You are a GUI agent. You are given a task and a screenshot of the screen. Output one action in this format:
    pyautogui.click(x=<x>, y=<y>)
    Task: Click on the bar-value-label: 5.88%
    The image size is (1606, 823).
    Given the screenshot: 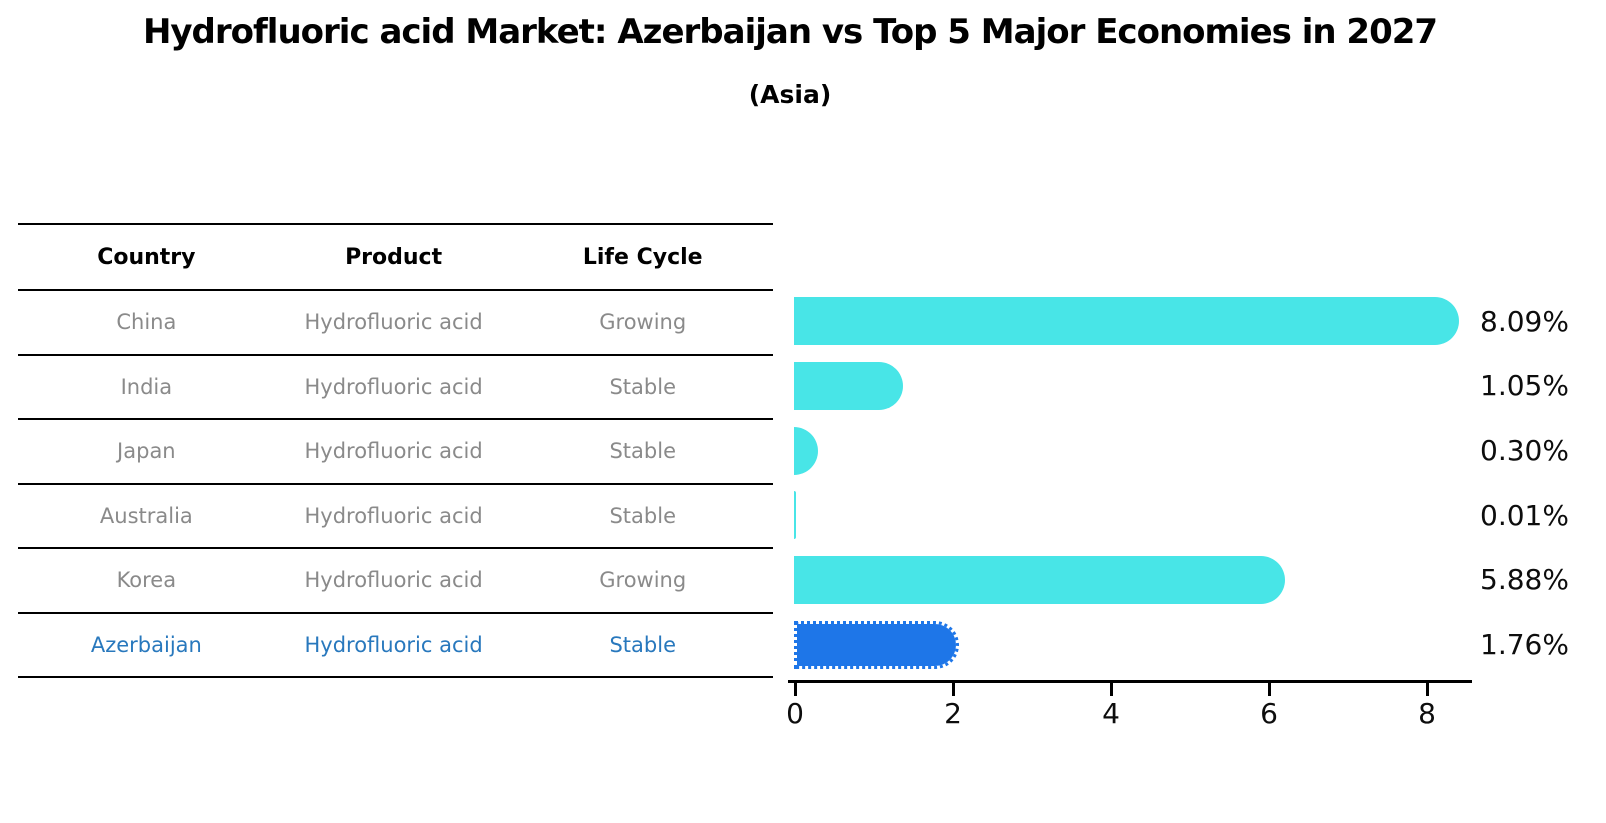 What is the action you would take?
    pyautogui.click(x=1524, y=580)
    